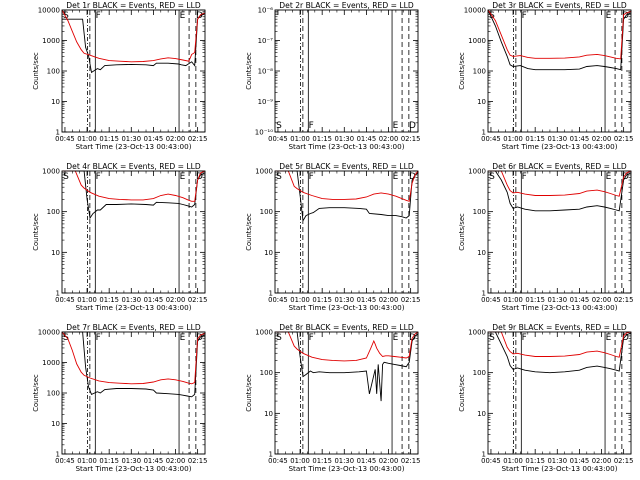 This screenshot has width=640, height=480. Describe the element at coordinates (346, 5) in the screenshot. I see `chart-title: Det 2r BLACK = Events, RED = LLD` at that location.